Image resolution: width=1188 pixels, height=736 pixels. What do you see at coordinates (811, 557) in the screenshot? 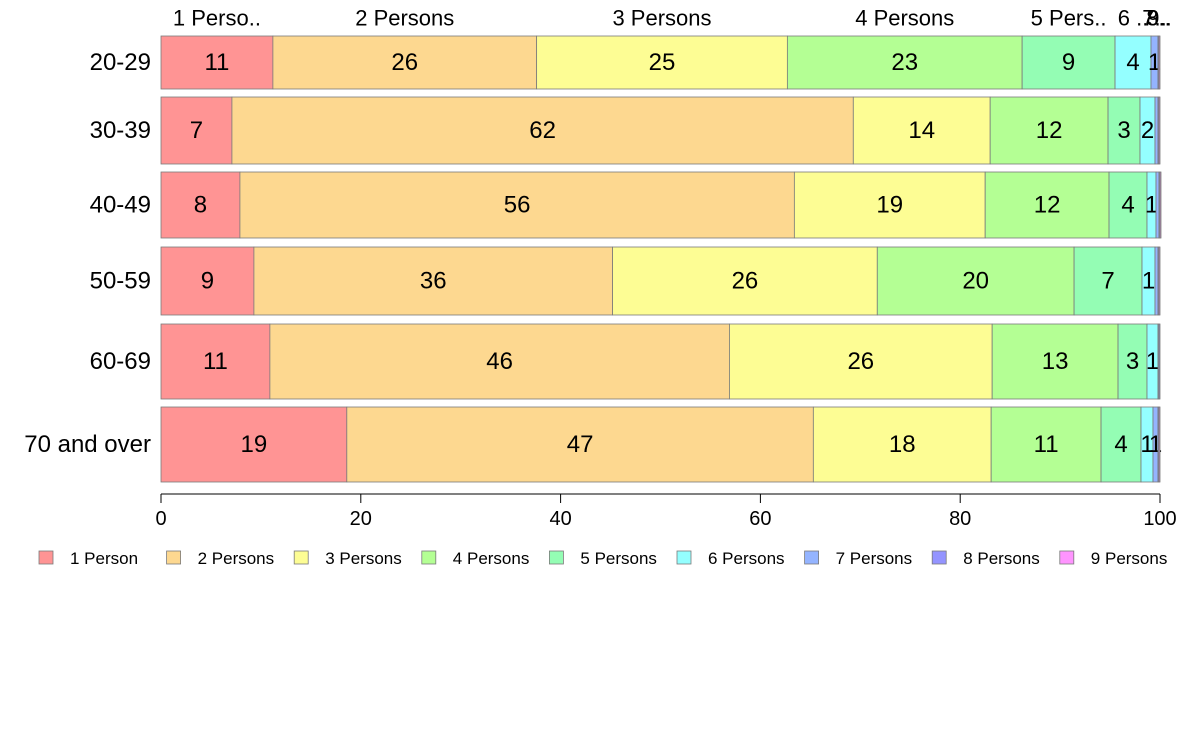
I see `legend-swatch-7-persons` at bounding box center [811, 557].